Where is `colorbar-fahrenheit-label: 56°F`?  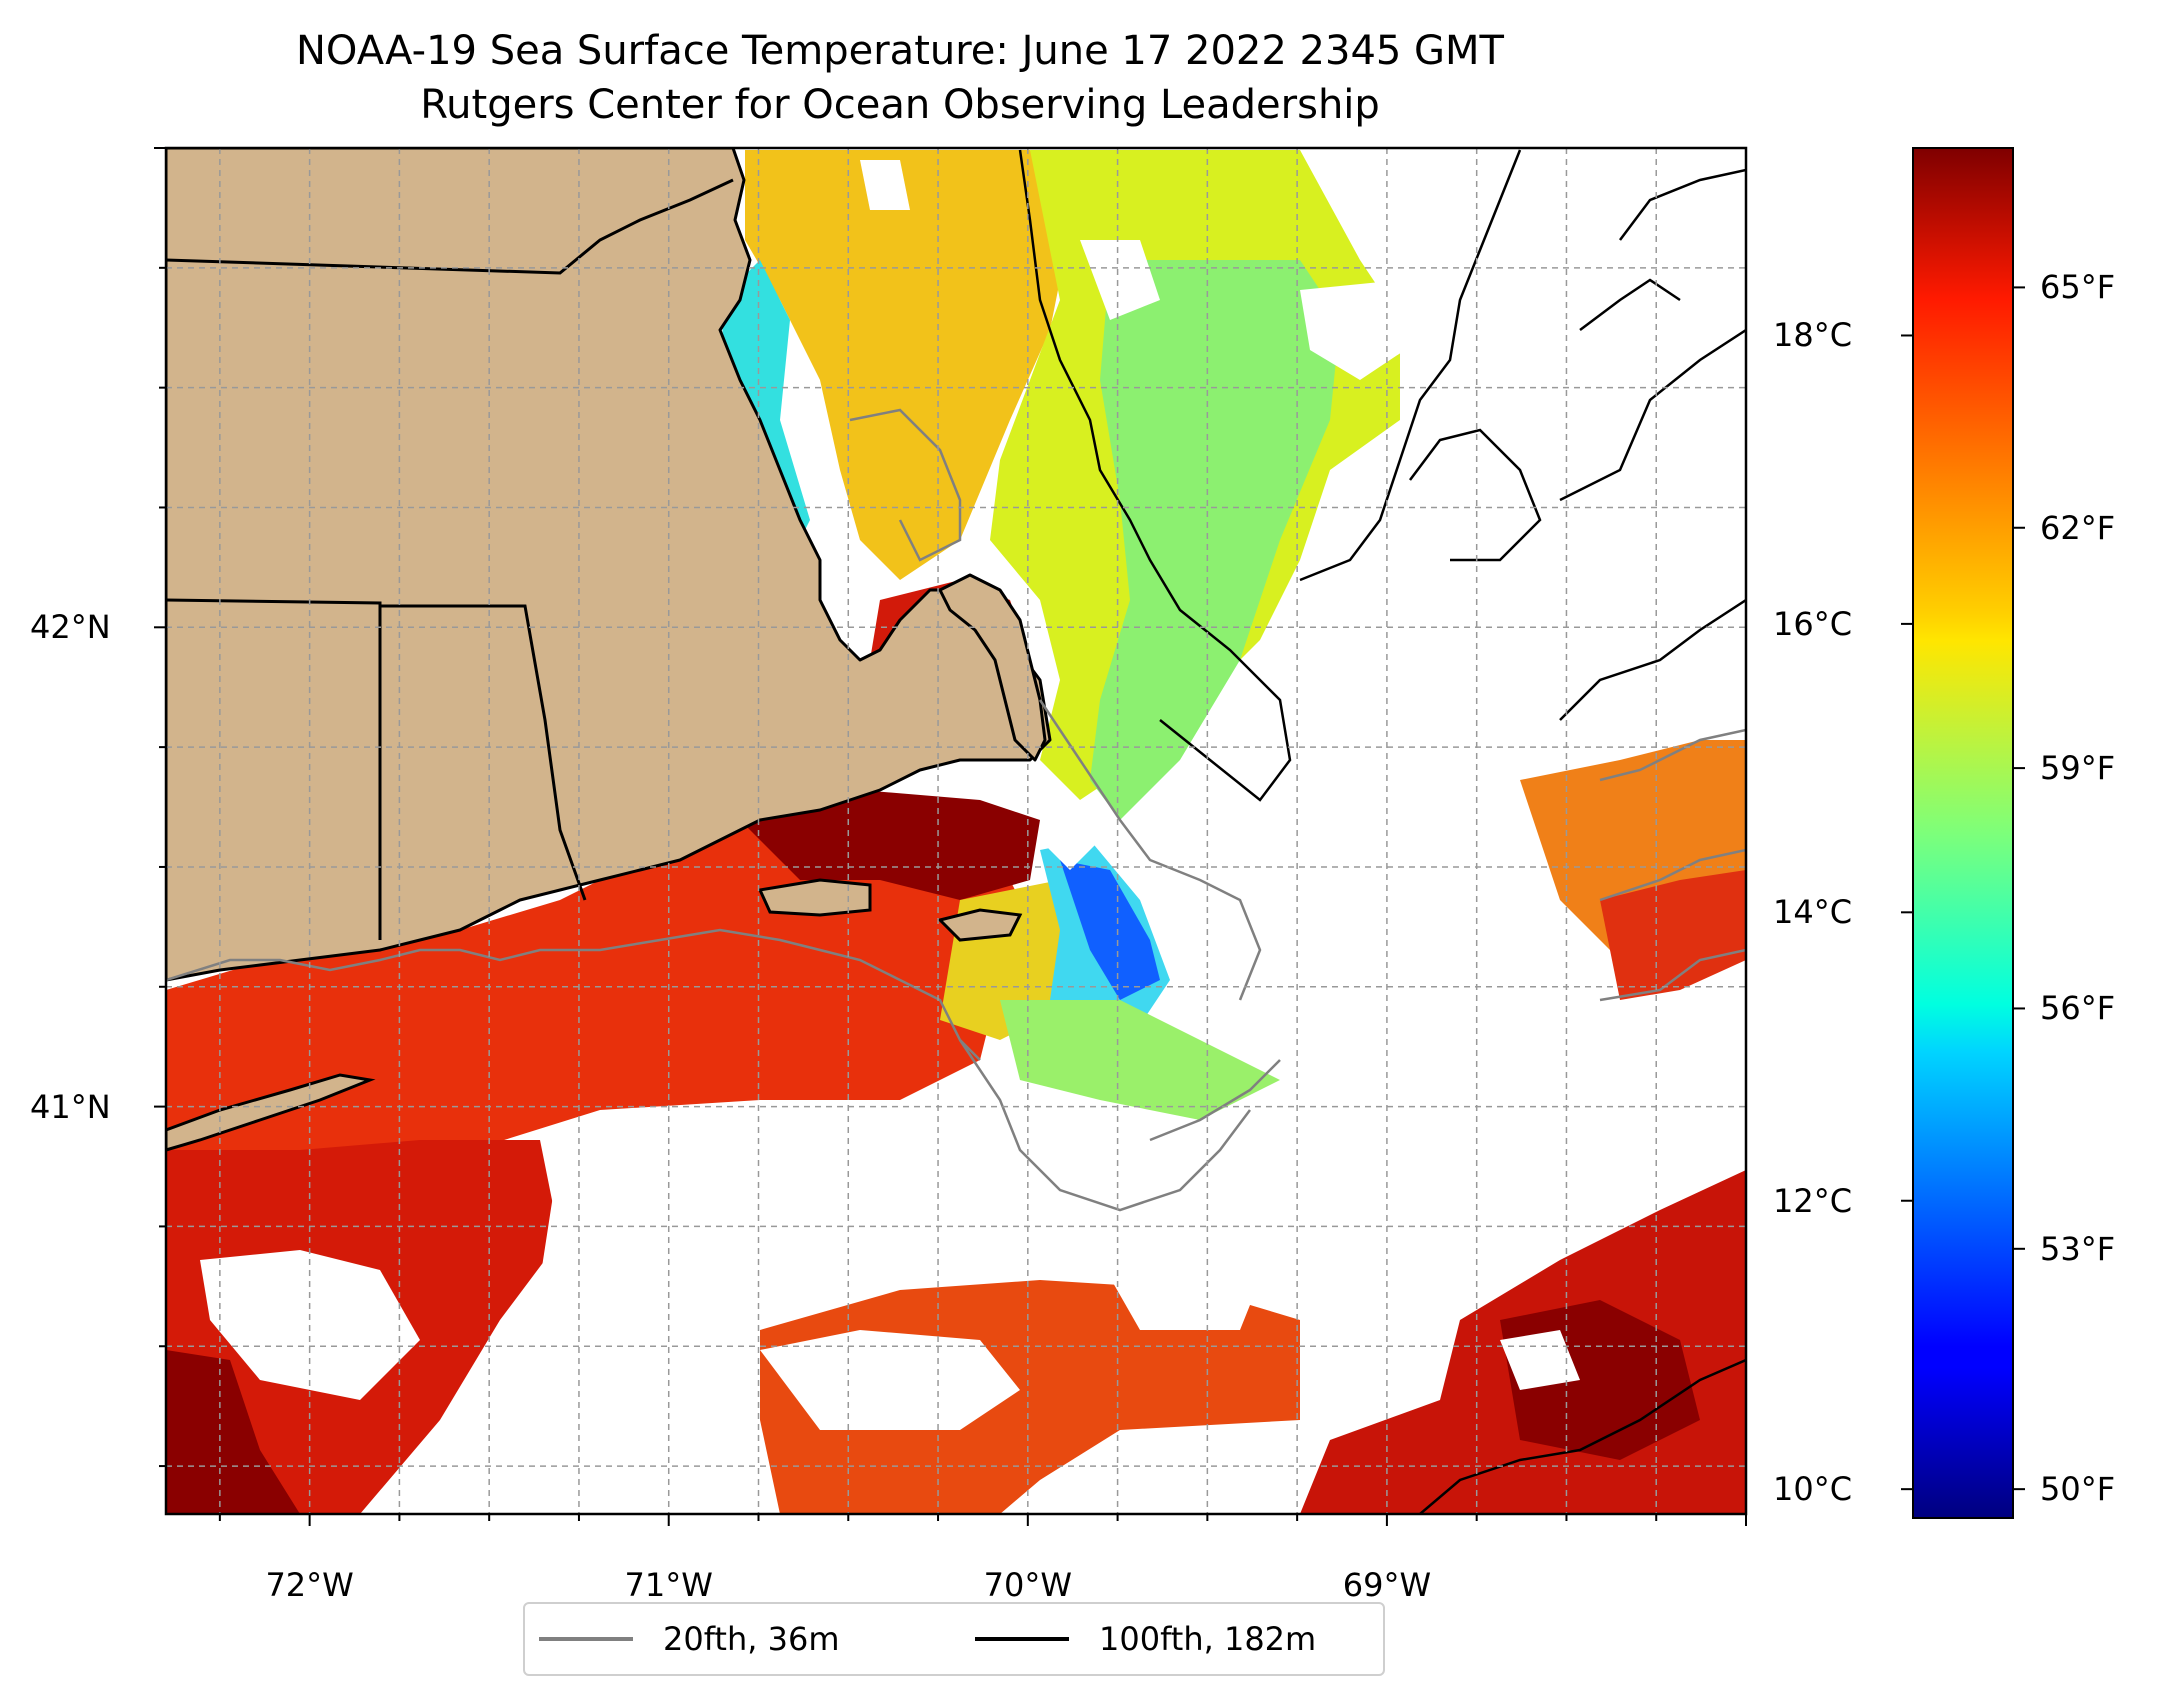 colorbar-fahrenheit-label: 56°F is located at coordinates (2078, 1008).